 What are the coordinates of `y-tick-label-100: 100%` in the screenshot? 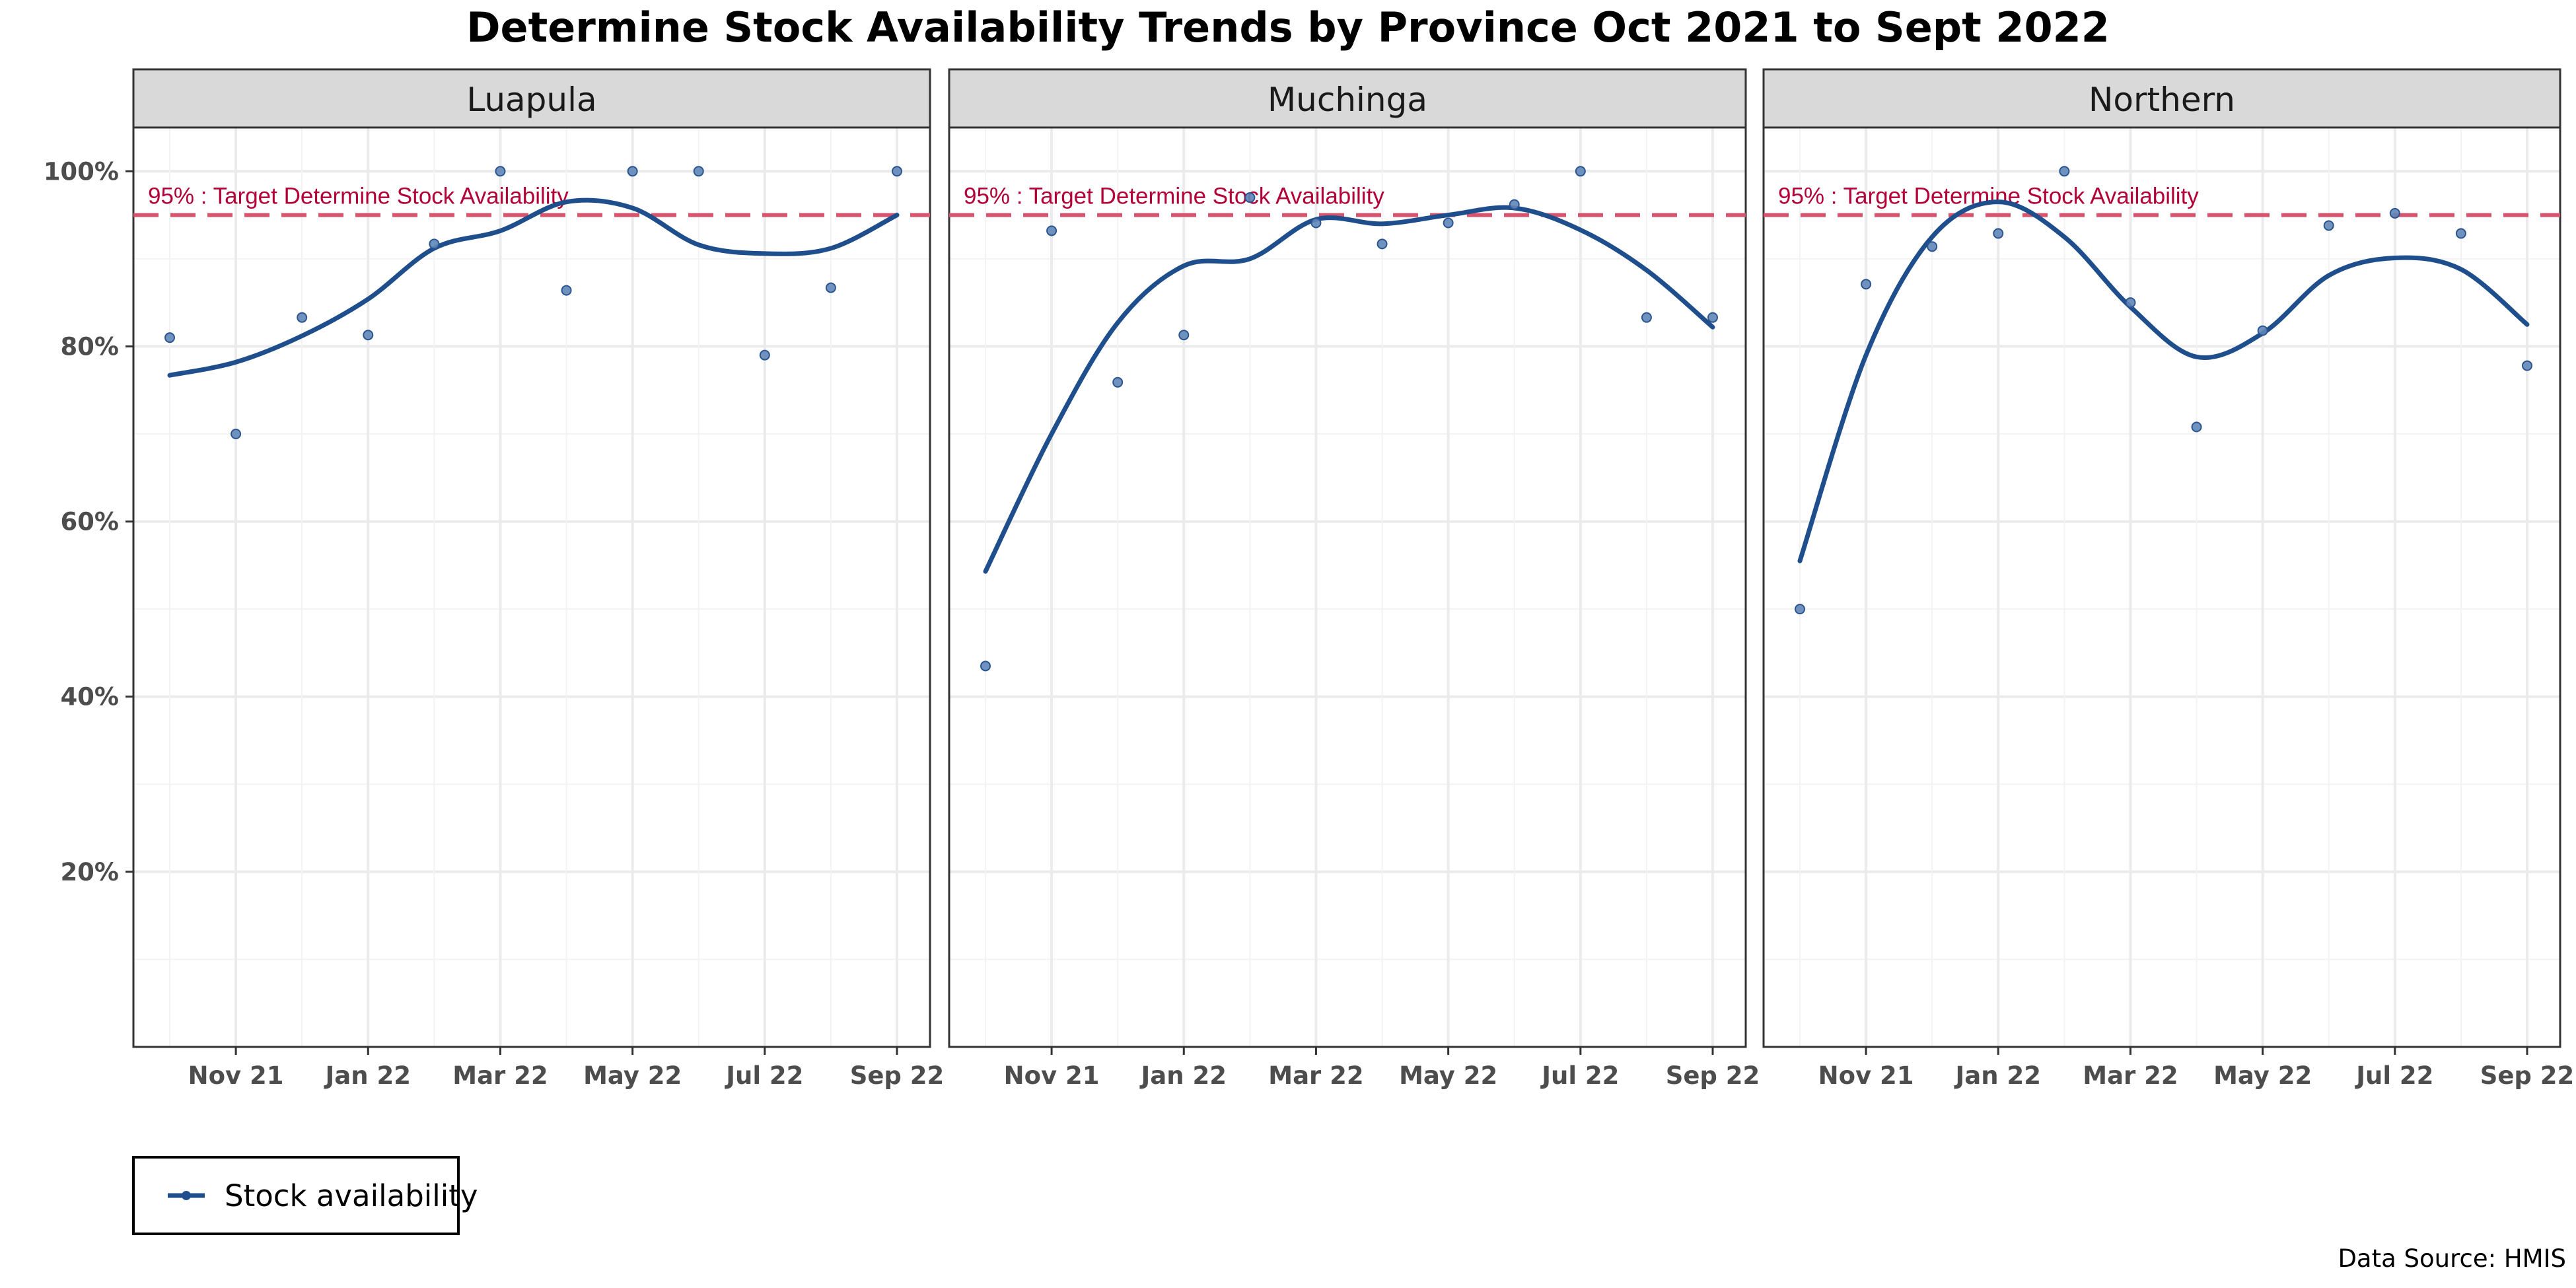 It's located at (81, 172).